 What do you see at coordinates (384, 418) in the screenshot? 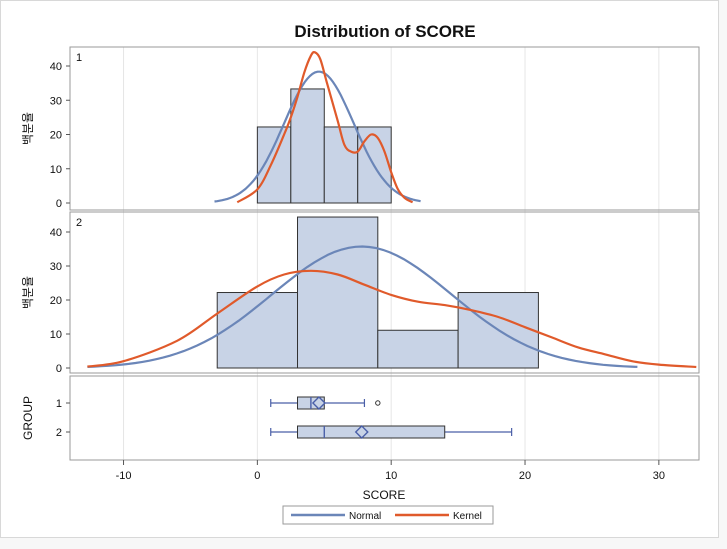
I see `panel-border` at bounding box center [384, 418].